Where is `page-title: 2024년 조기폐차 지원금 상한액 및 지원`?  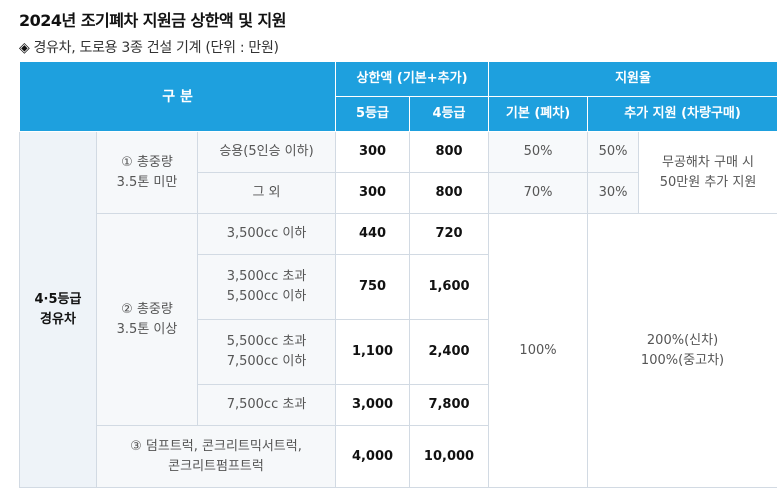
page-title: 2024년 조기폐차 지원금 상한액 및 지원 is located at coordinates (152, 20).